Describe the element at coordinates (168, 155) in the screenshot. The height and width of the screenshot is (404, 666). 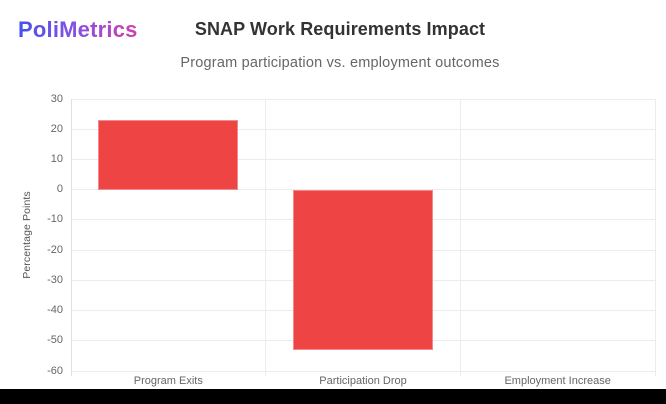
I see `bar-program-exits` at that location.